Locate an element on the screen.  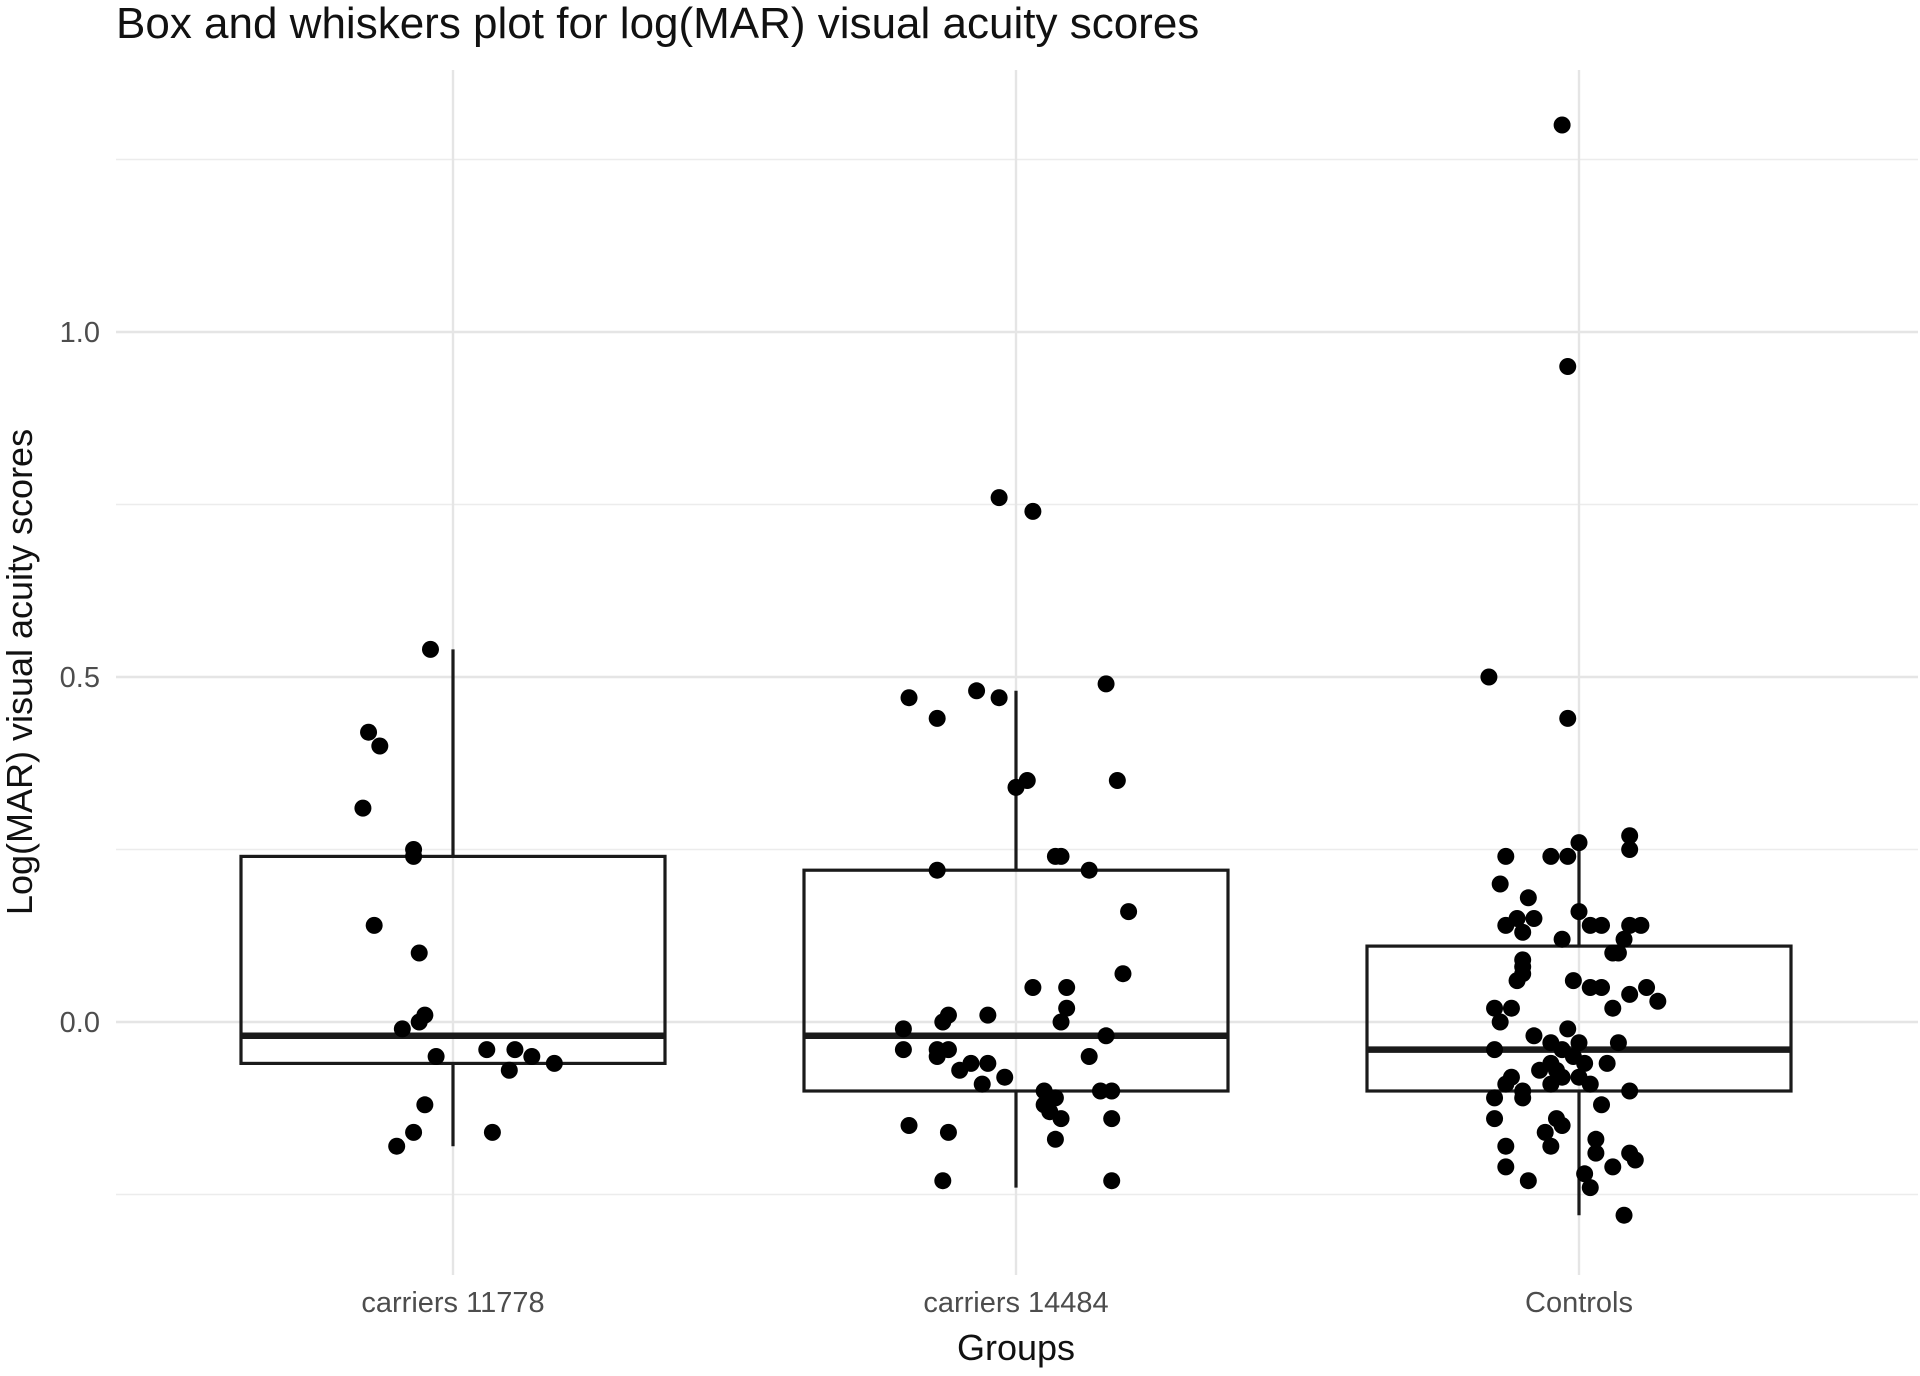
y-tick-label: 0.5 is located at coordinates (80, 678).